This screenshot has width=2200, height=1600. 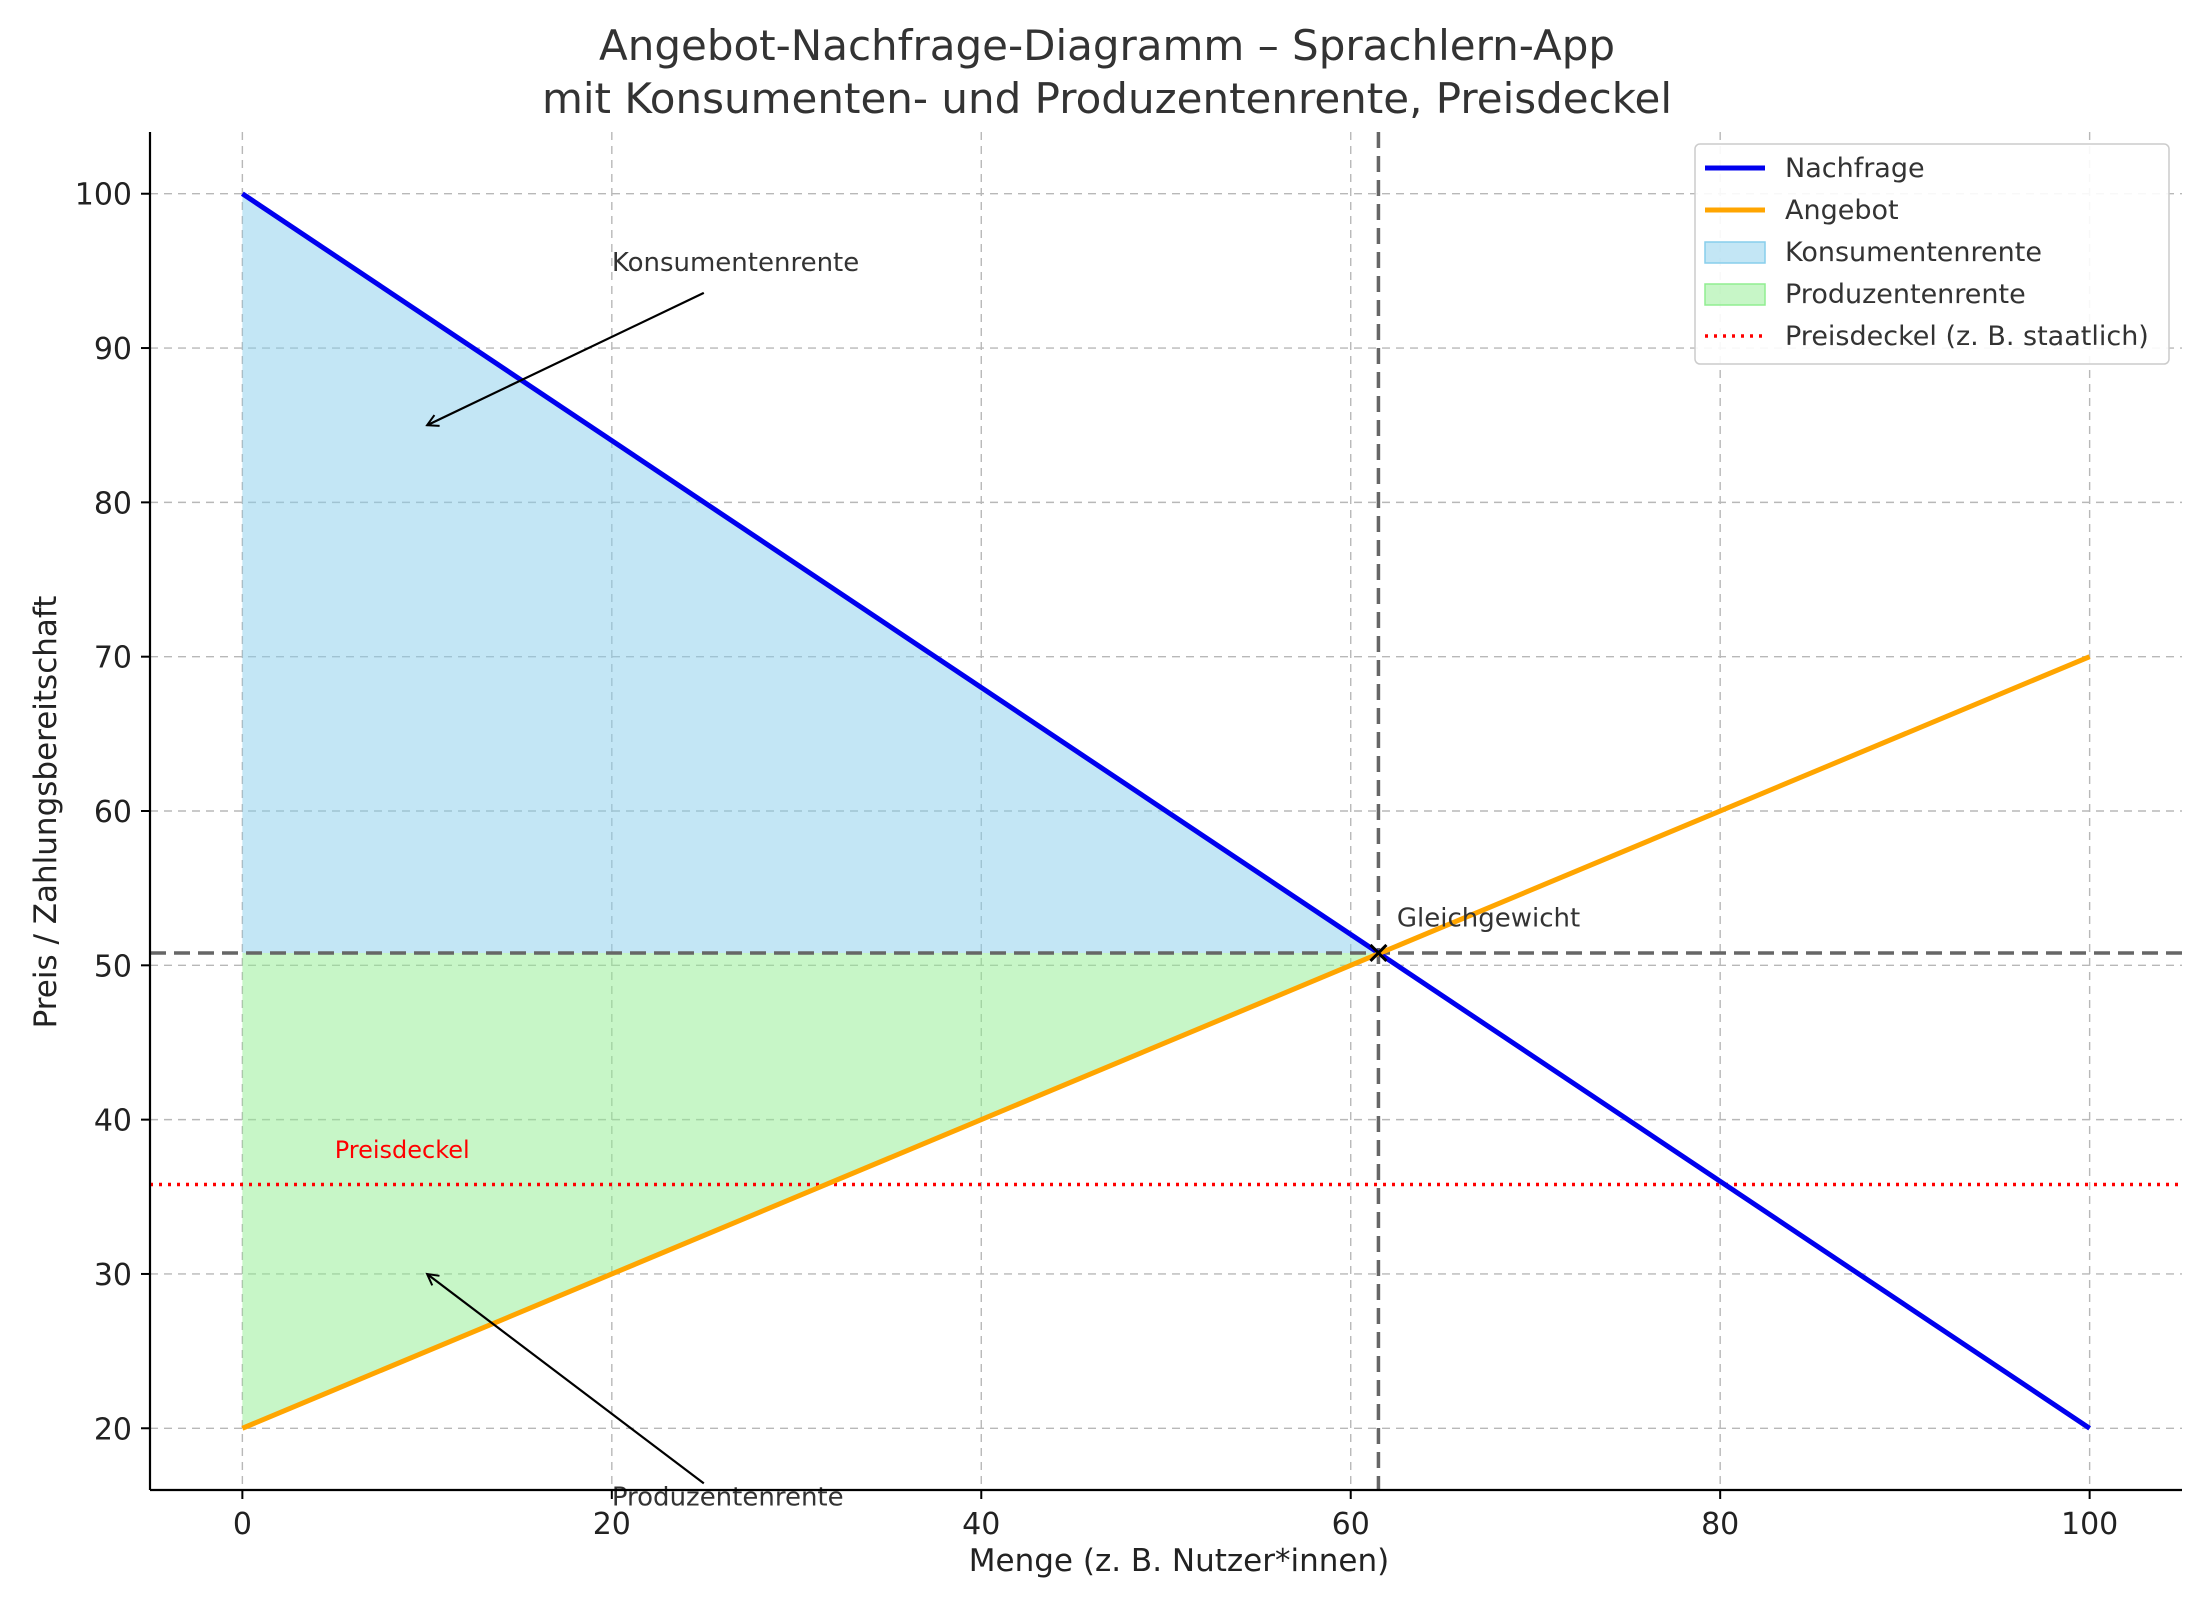 I want to click on produzentenrente-annotation: Produzentenrente, so click(x=728, y=1497).